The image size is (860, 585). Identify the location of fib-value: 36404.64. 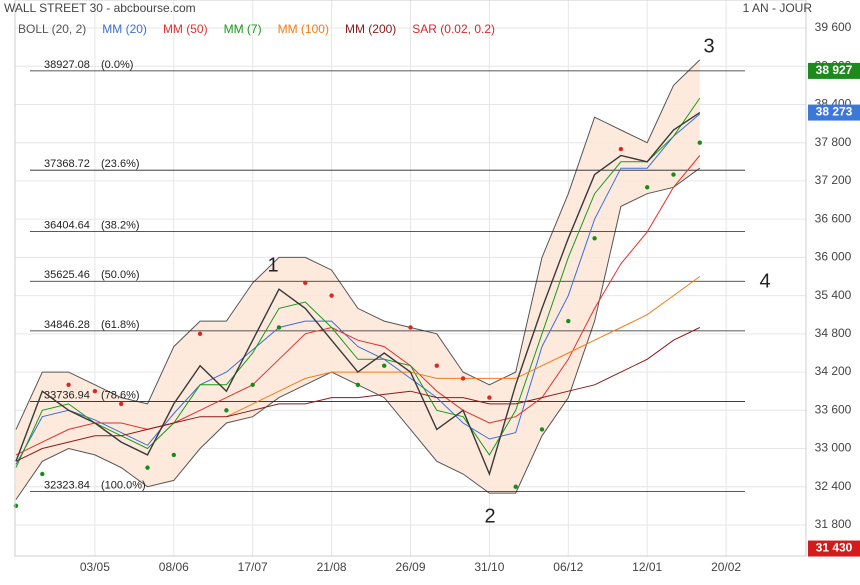
(67, 226).